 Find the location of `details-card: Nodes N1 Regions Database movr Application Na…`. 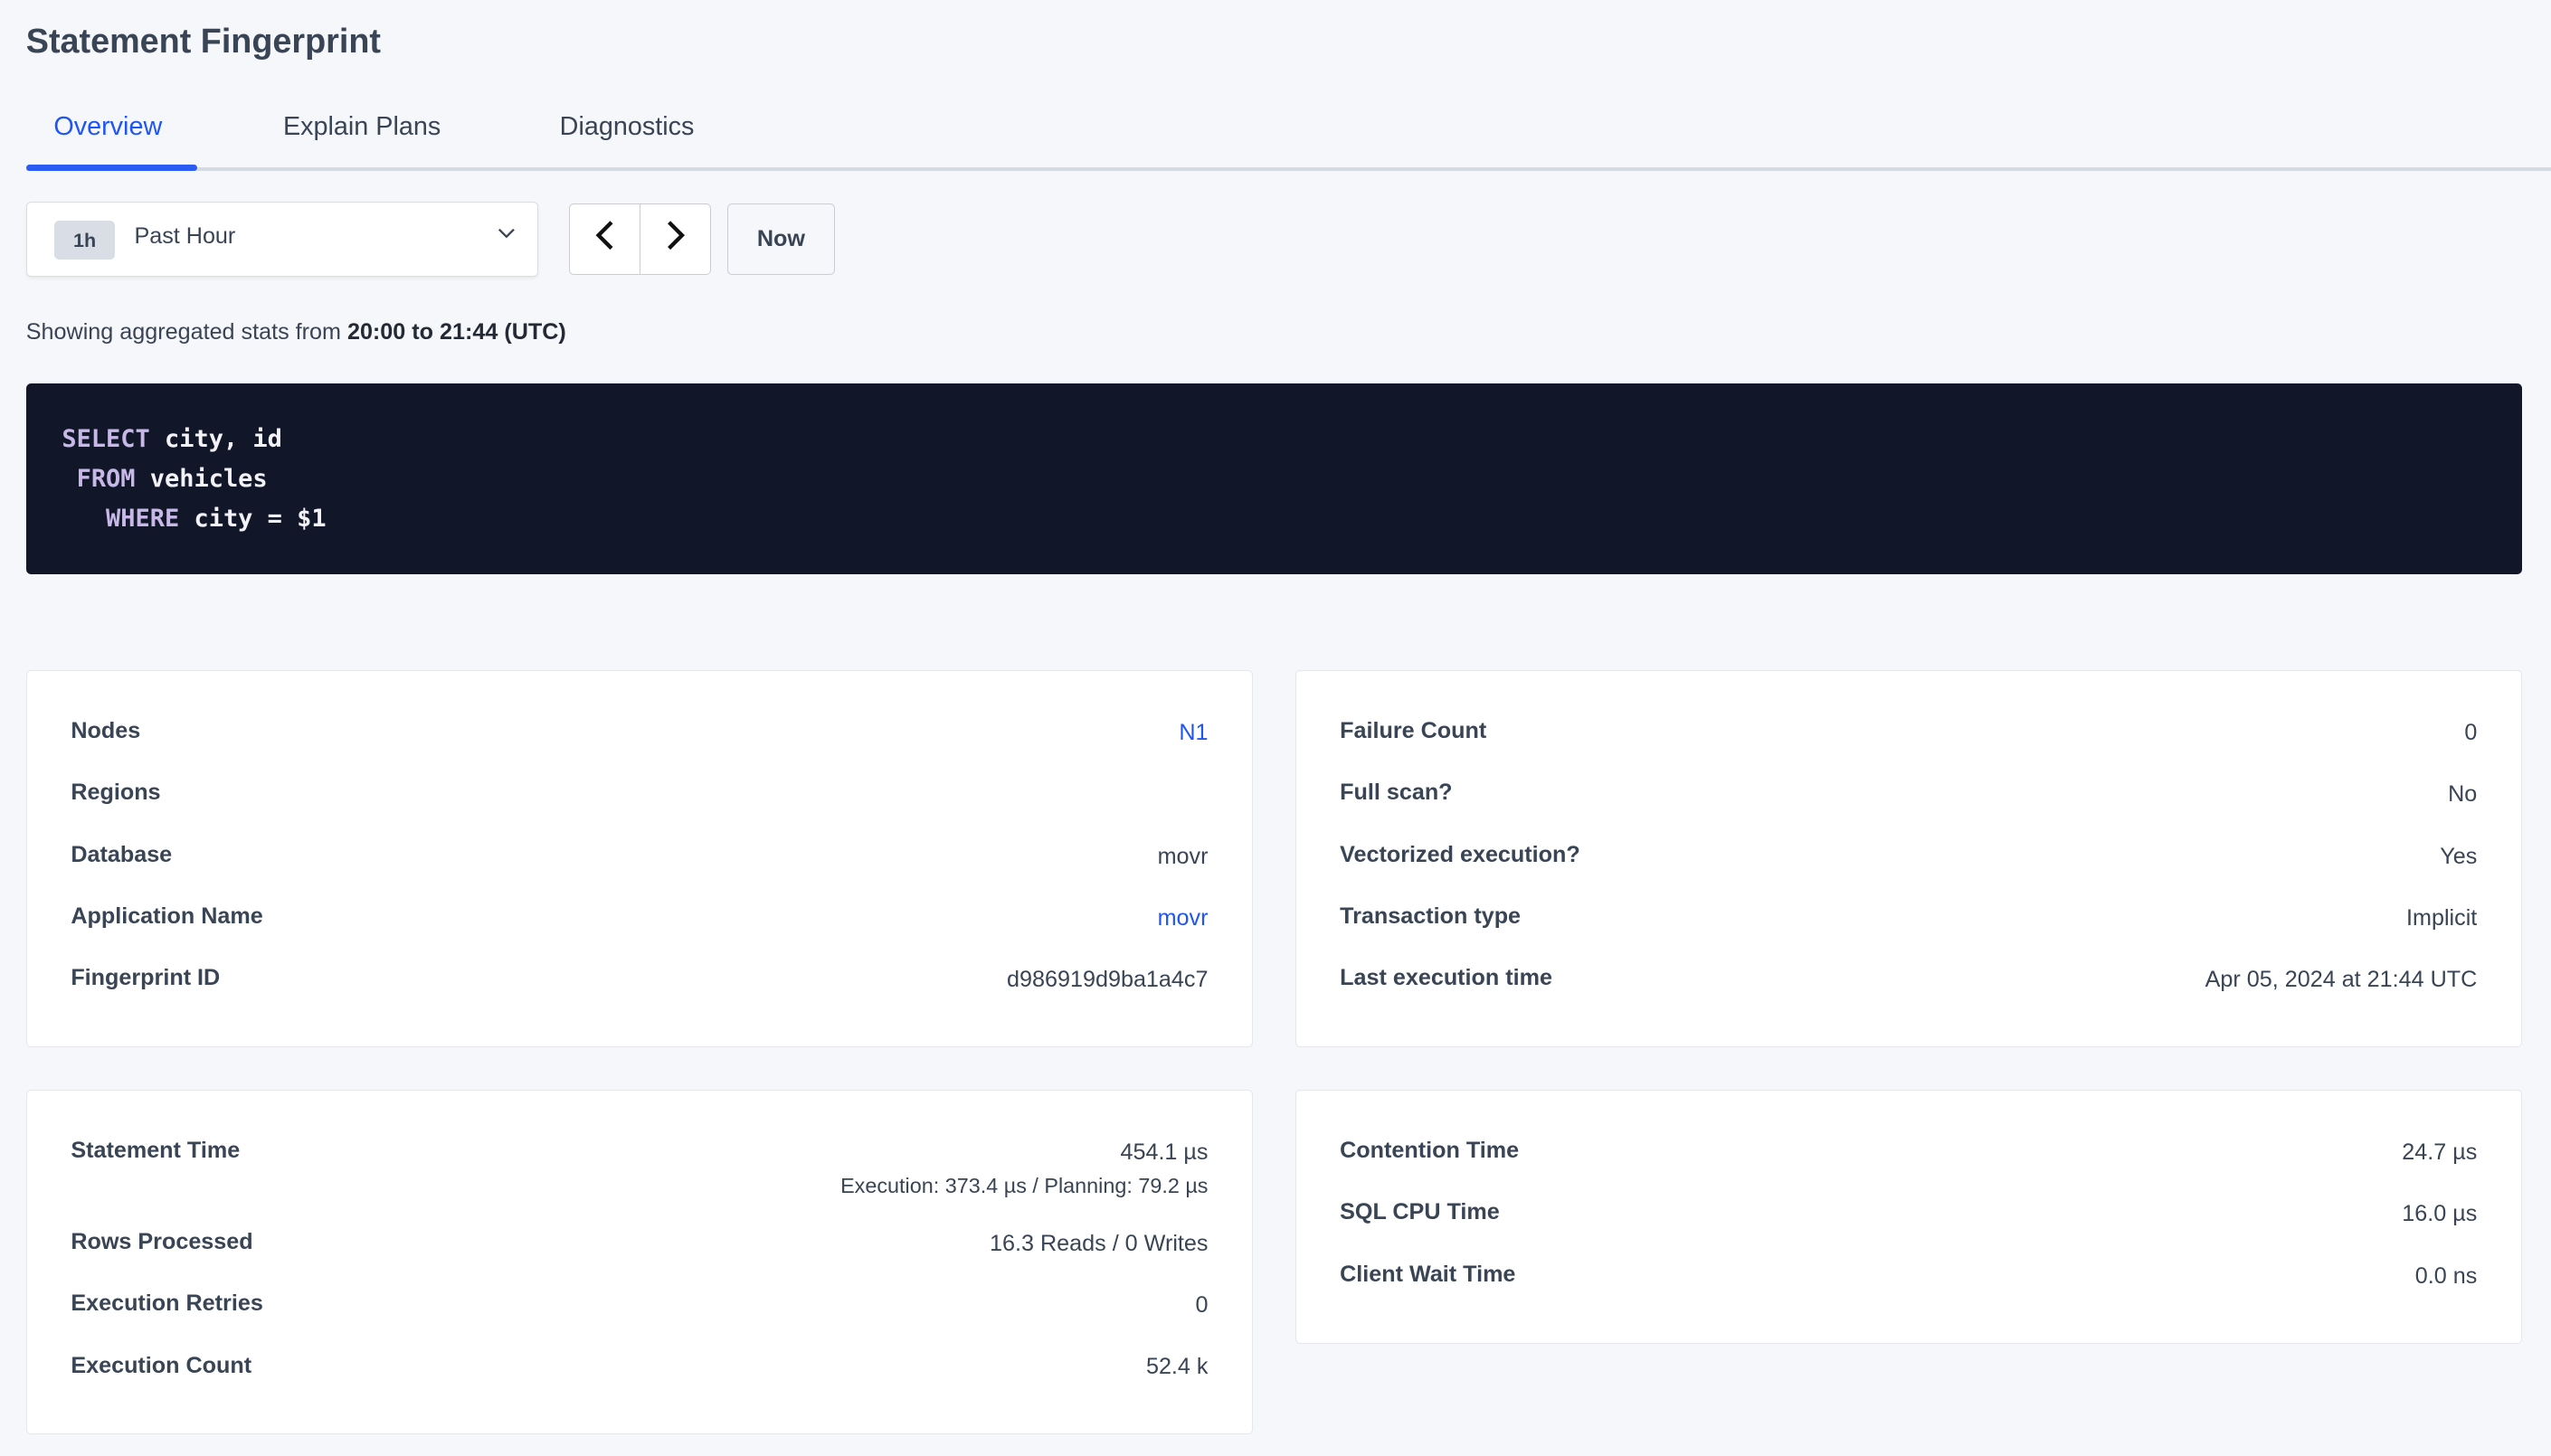

details-card: Nodes N1 Regions Database movr Application Na… is located at coordinates (639, 858).